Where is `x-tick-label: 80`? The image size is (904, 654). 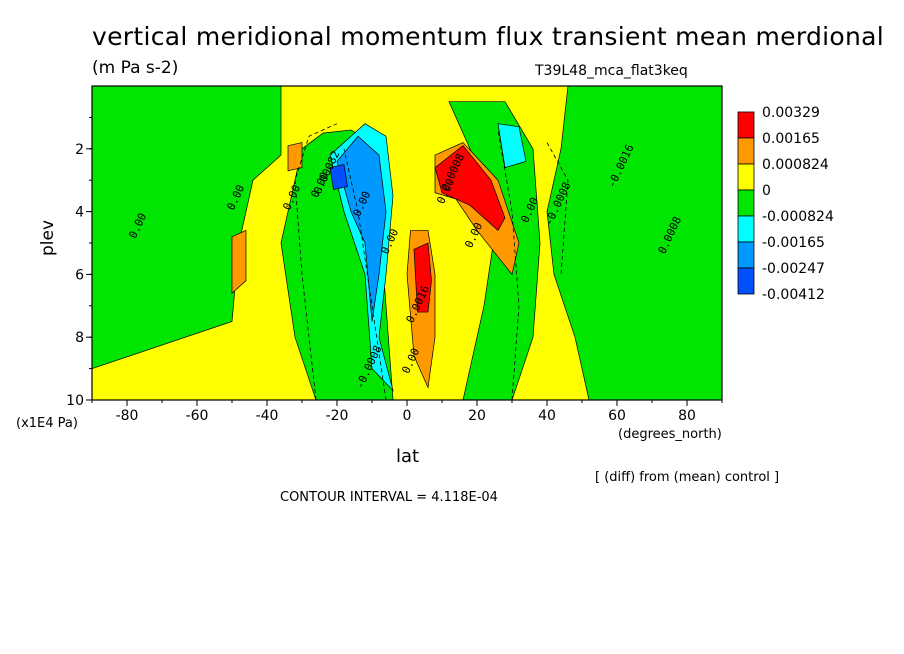 x-tick-label: 80 is located at coordinates (687, 416).